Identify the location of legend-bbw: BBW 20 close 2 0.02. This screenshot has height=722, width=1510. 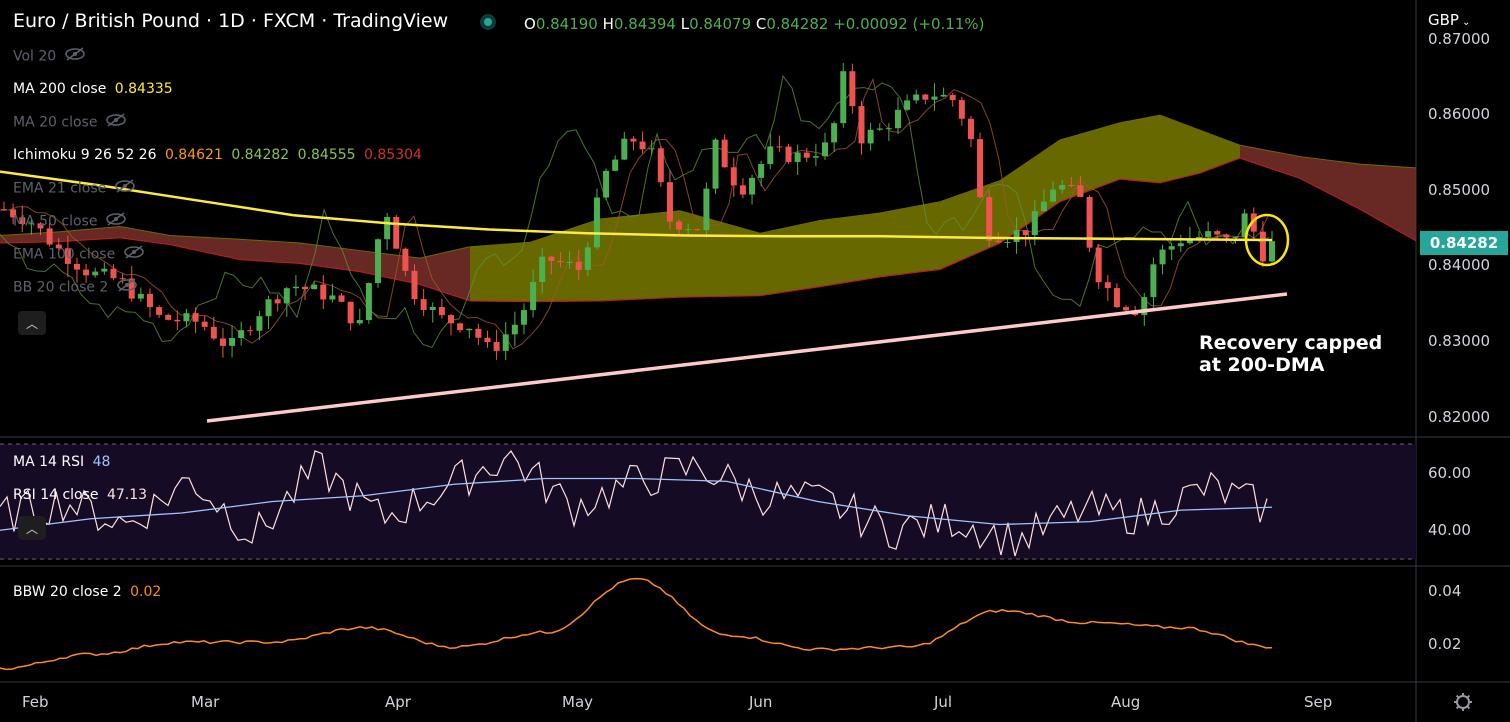
(87, 592).